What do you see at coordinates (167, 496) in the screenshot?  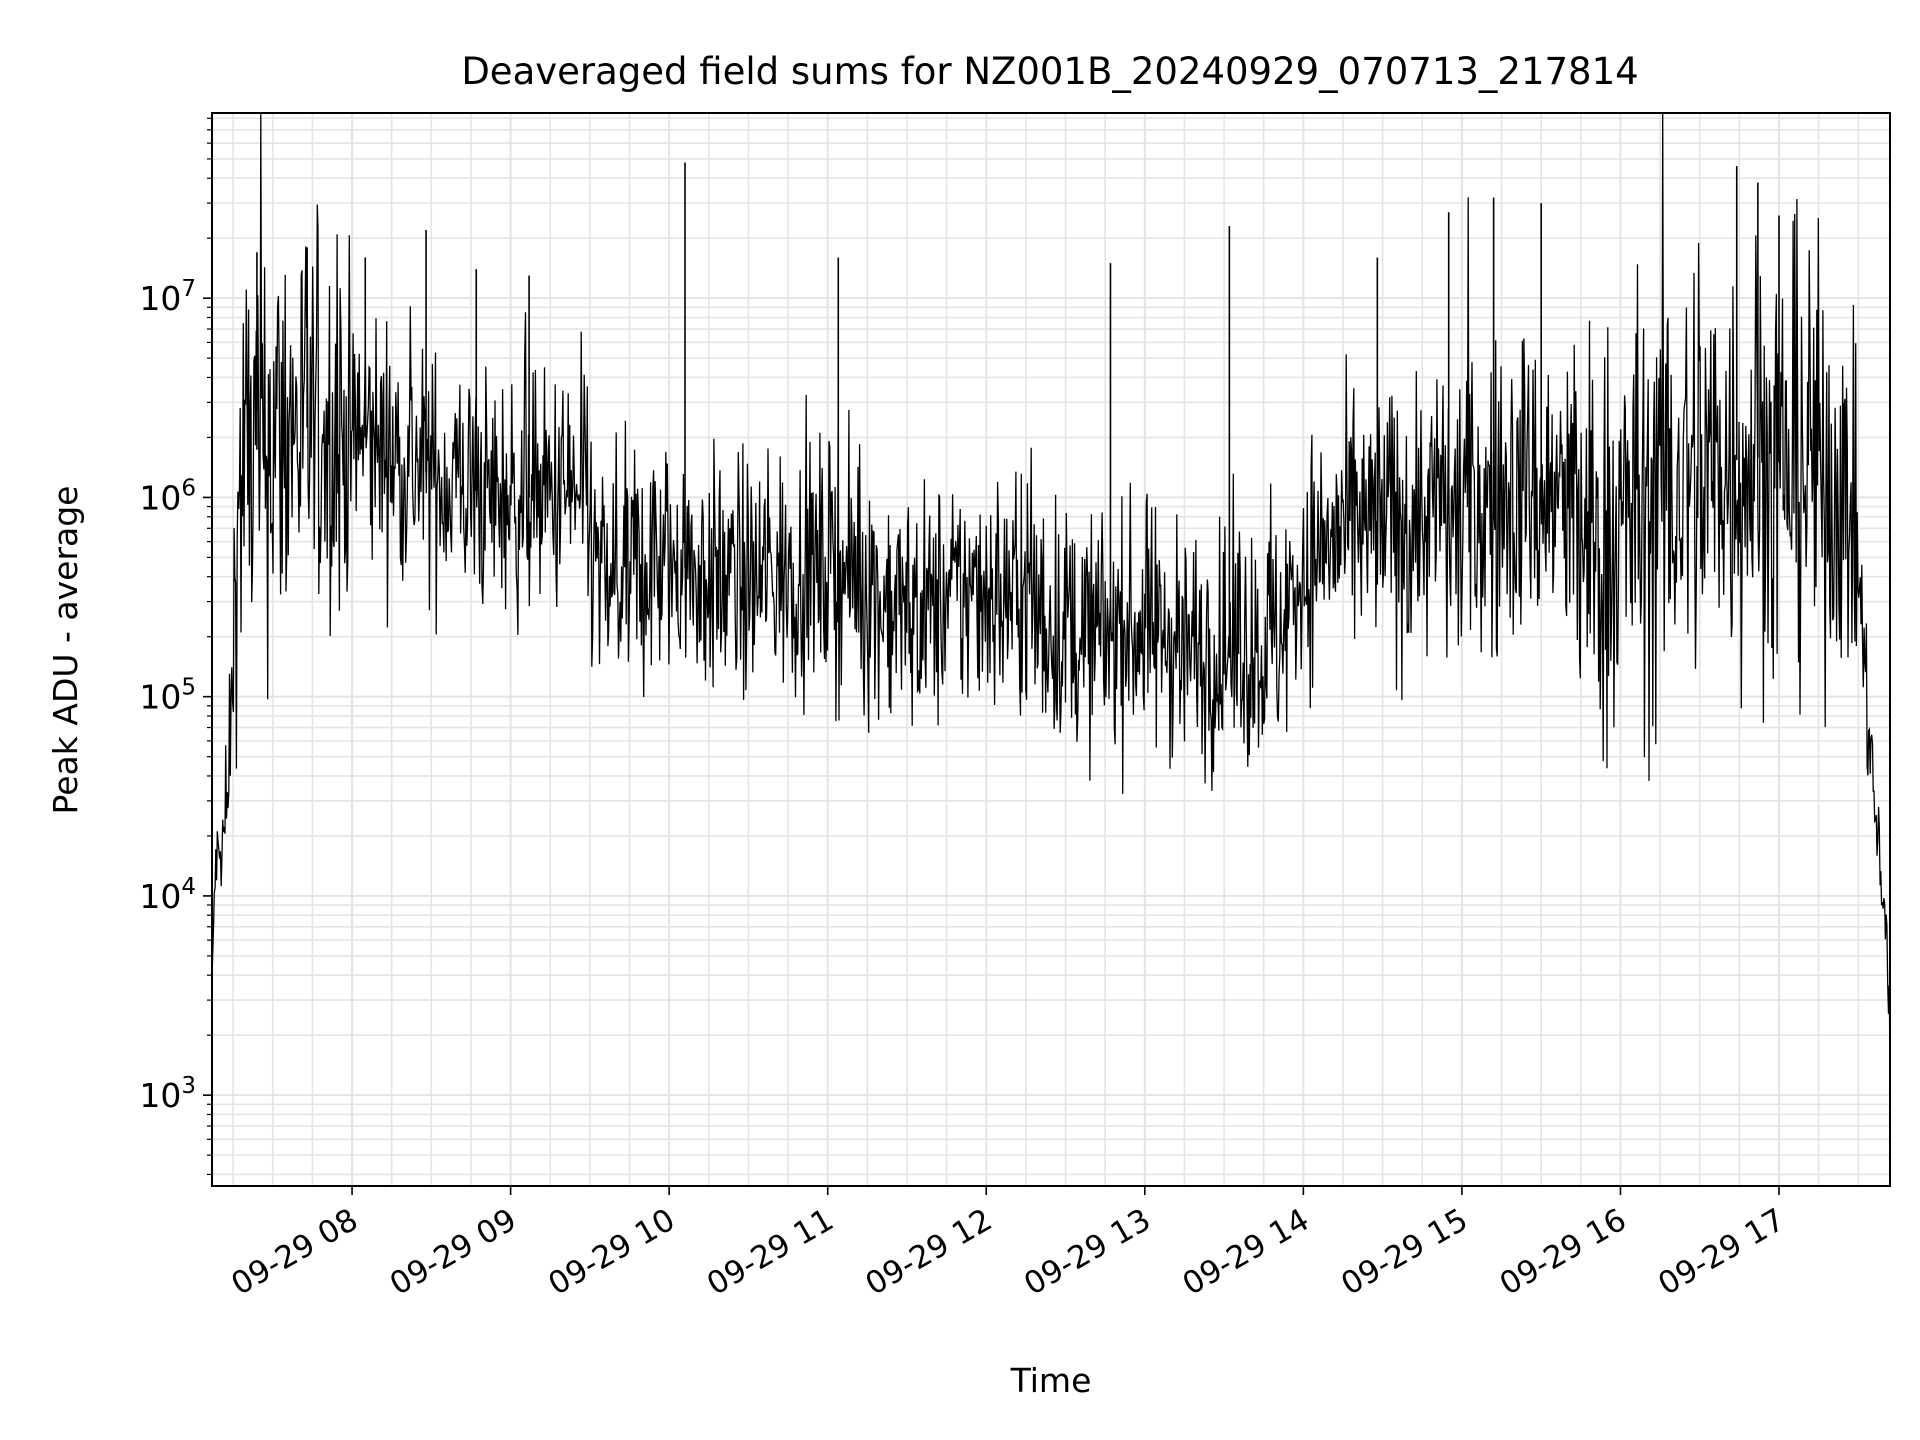 I see `y-tick-label: 106` at bounding box center [167, 496].